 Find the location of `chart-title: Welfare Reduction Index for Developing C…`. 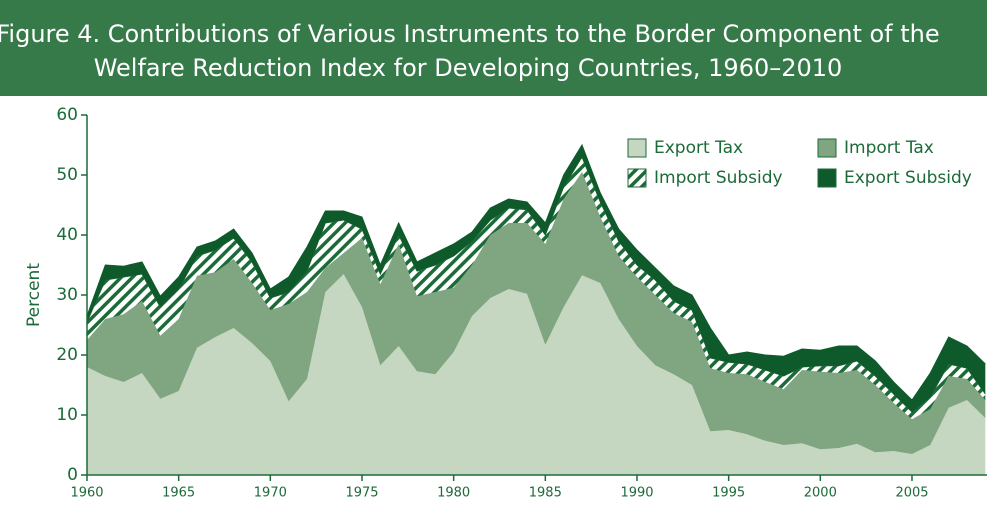

chart-title: Welfare Reduction Index for Developing C… is located at coordinates (468, 68).